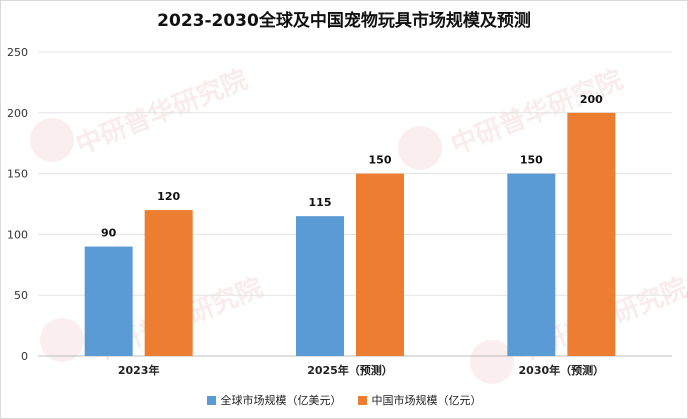  I want to click on y-tick-label: 250, so click(17, 52).